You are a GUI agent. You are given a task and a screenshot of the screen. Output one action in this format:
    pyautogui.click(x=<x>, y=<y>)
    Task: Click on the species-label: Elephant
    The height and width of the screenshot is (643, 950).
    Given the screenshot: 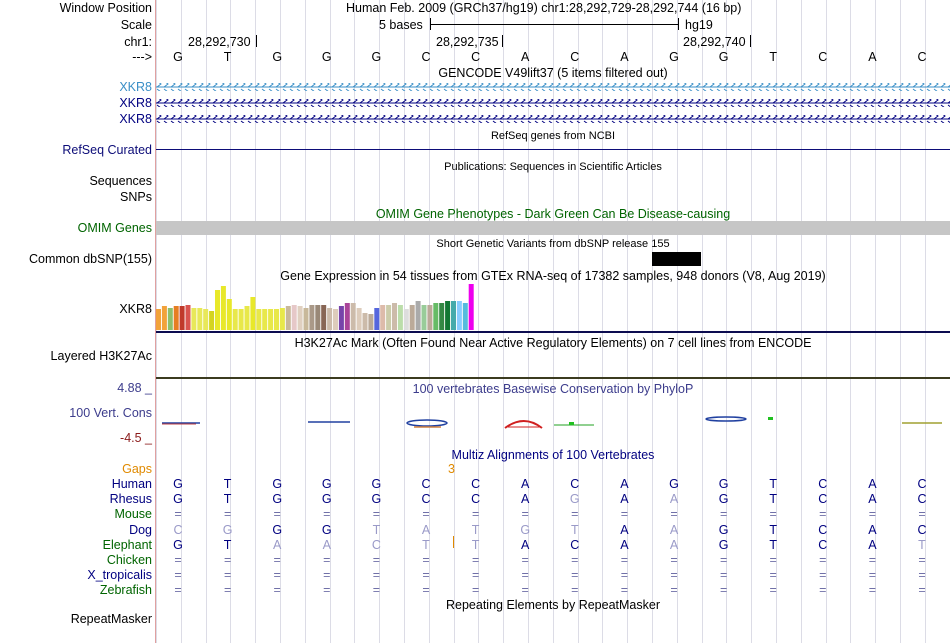 What is the action you would take?
    pyautogui.click(x=127, y=544)
    